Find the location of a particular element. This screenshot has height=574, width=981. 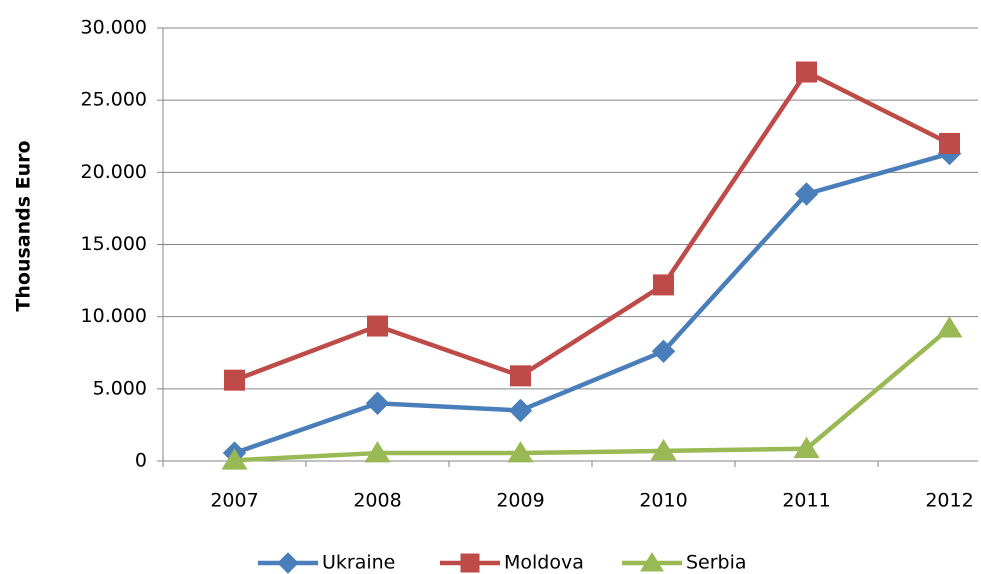

legend-label: Moldova is located at coordinates (544, 563).